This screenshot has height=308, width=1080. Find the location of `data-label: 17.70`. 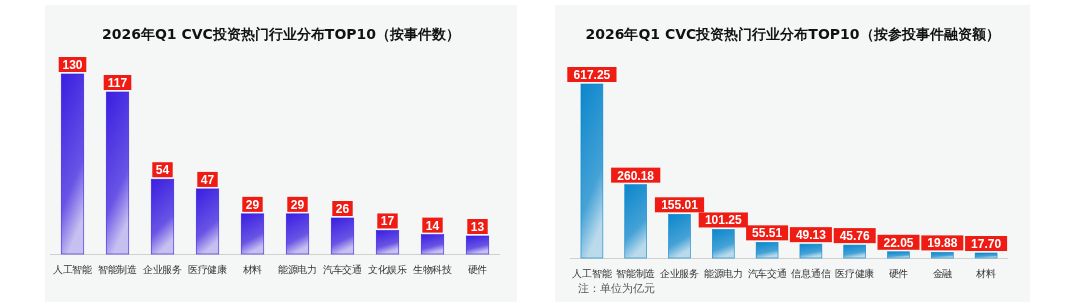

data-label: 17.70 is located at coordinates (986, 244).